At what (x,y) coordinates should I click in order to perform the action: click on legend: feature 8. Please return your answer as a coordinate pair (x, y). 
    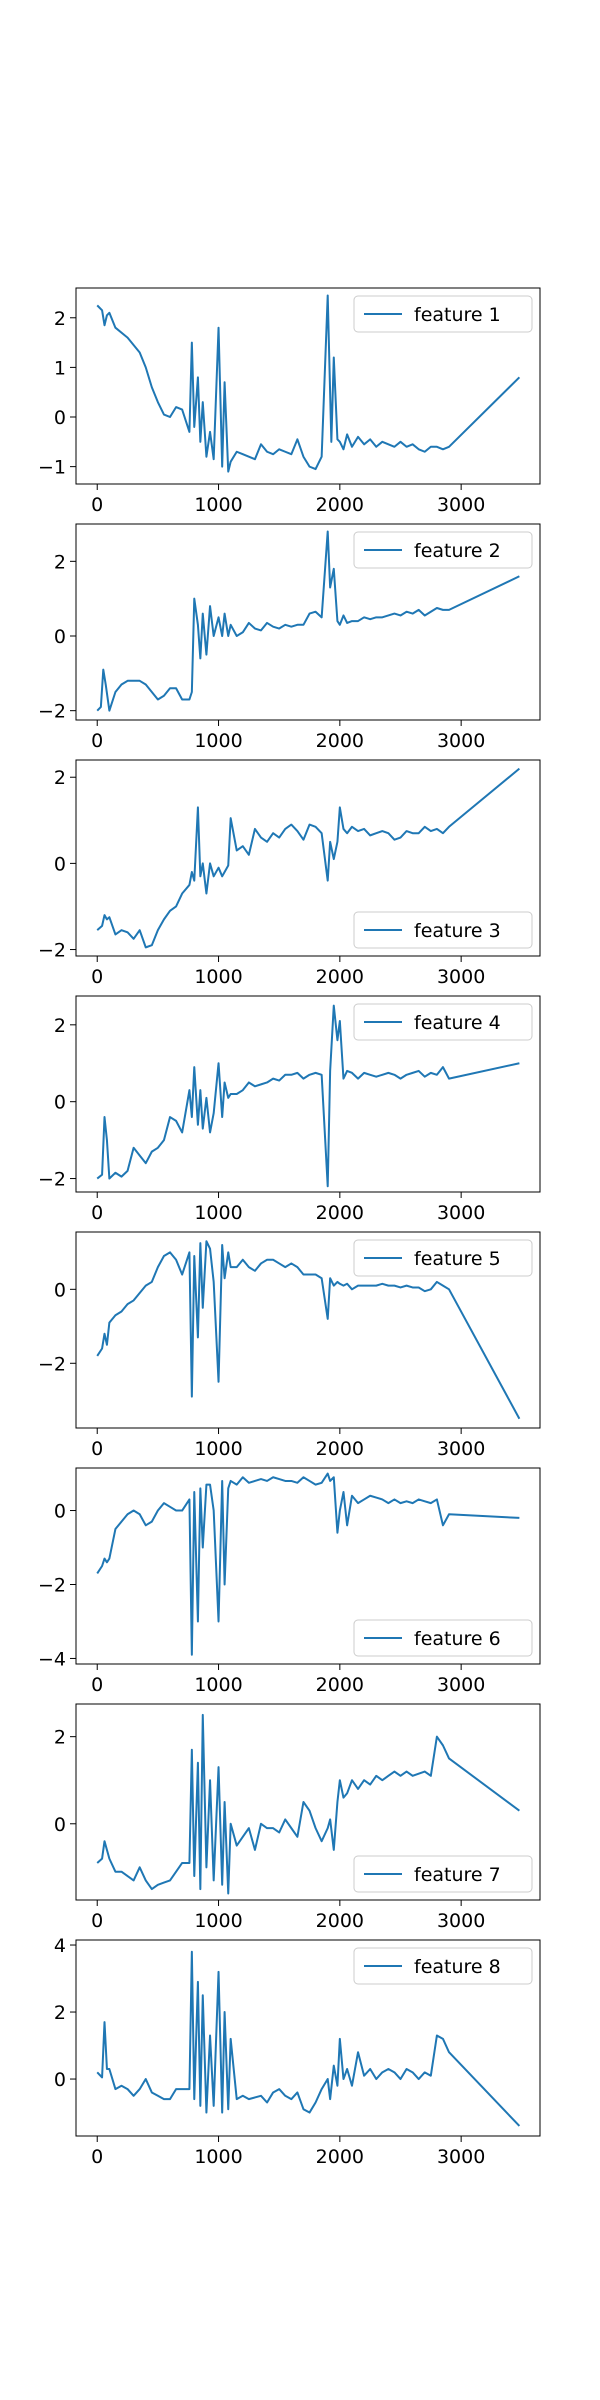
    Looking at the image, I should click on (443, 1966).